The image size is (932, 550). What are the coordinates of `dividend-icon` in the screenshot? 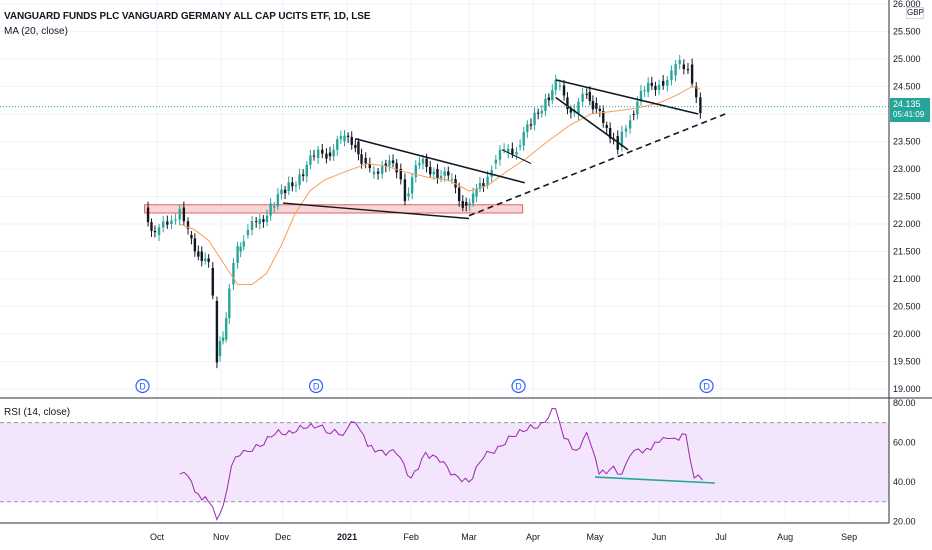 It's located at (518, 386).